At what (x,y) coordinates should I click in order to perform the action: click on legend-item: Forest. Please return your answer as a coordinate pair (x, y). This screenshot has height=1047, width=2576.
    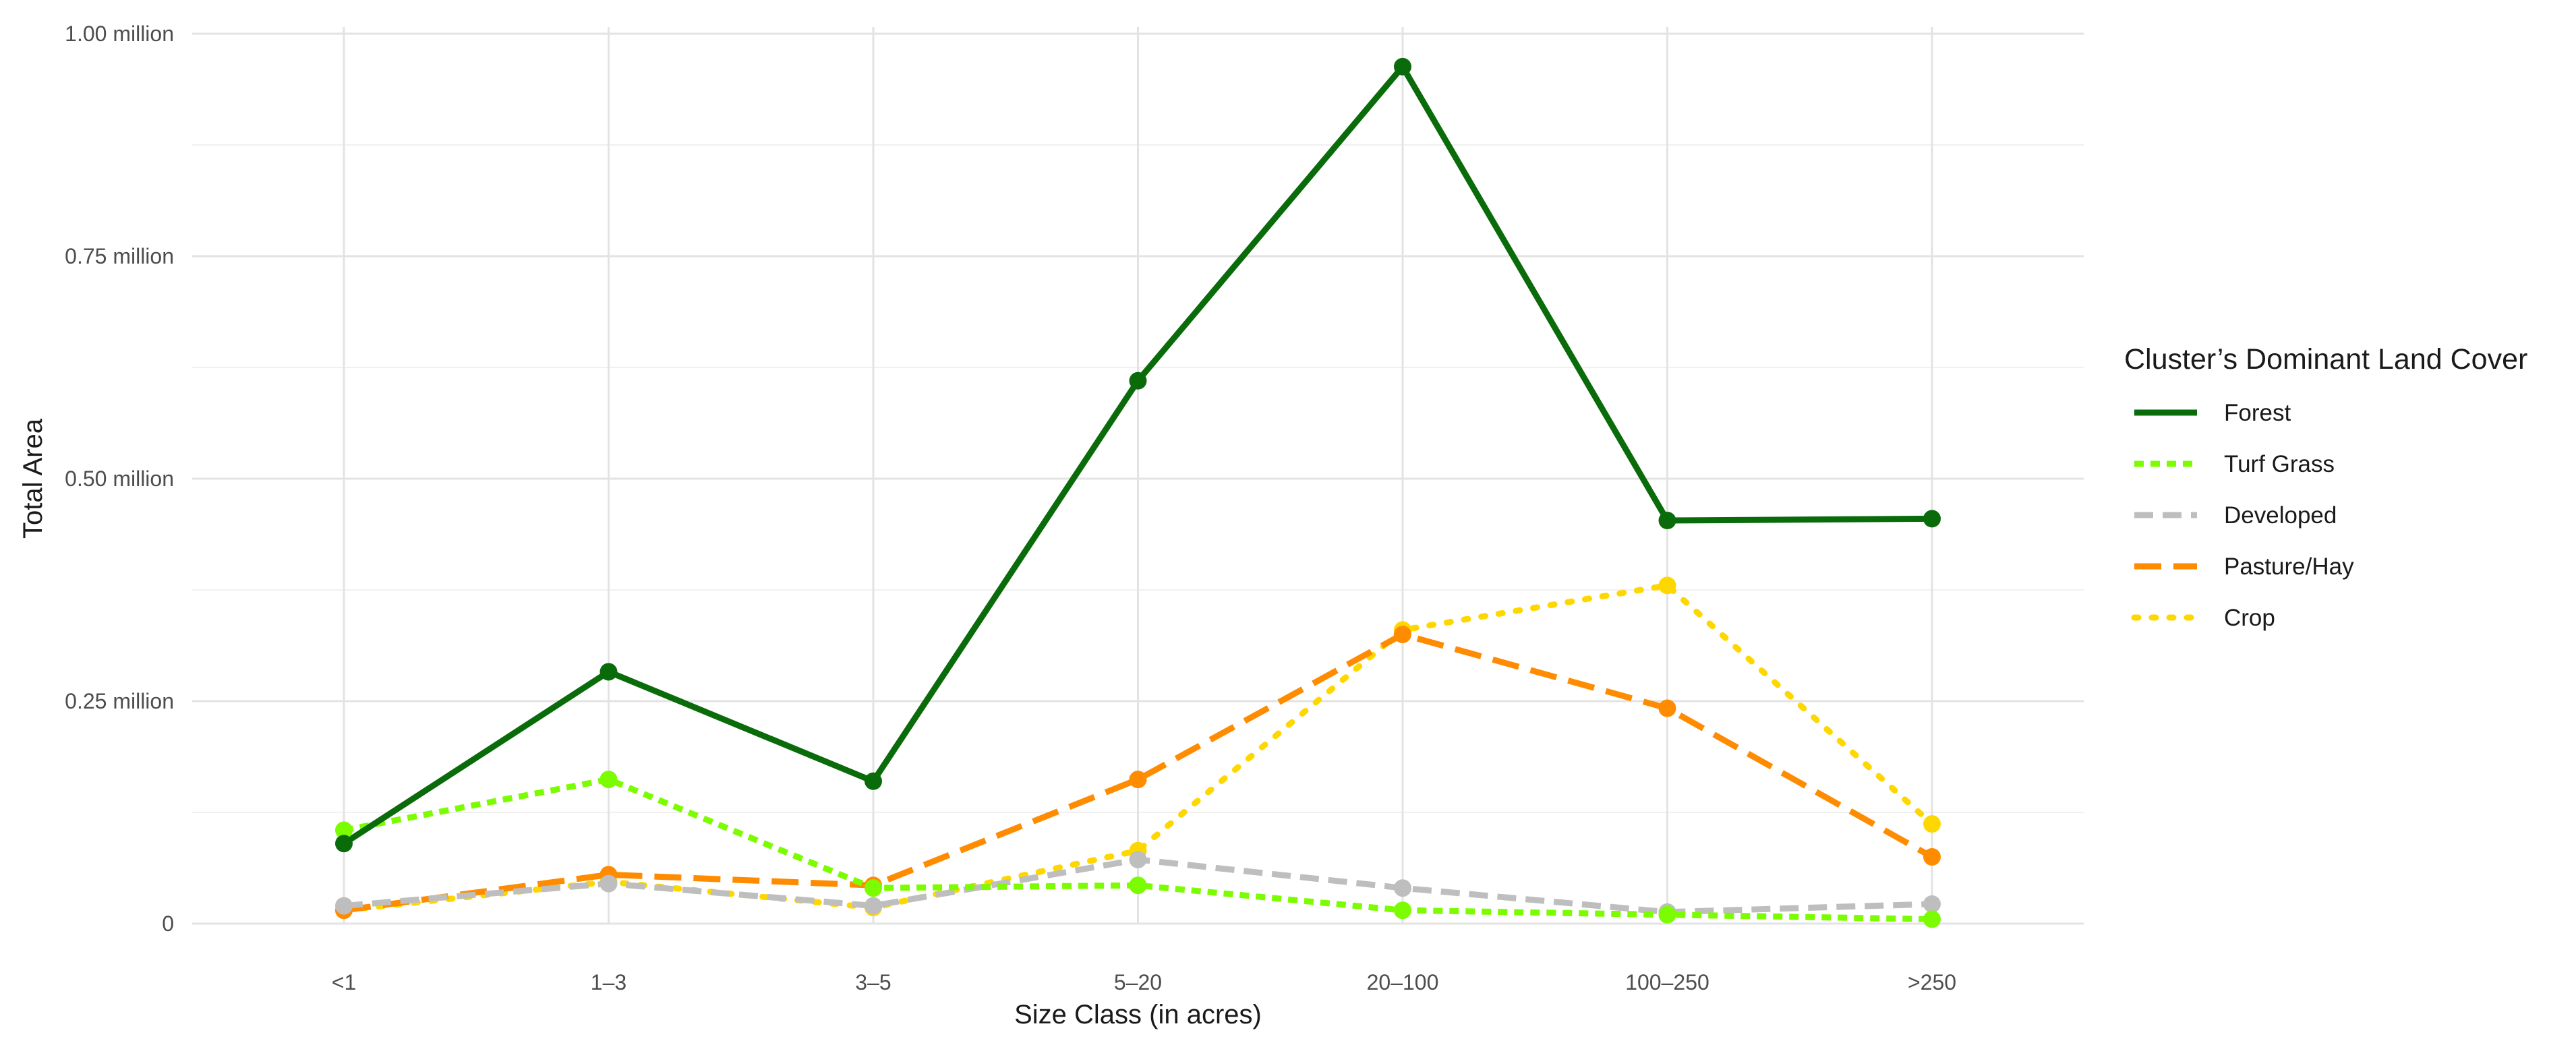
    Looking at the image, I should click on (2213, 413).